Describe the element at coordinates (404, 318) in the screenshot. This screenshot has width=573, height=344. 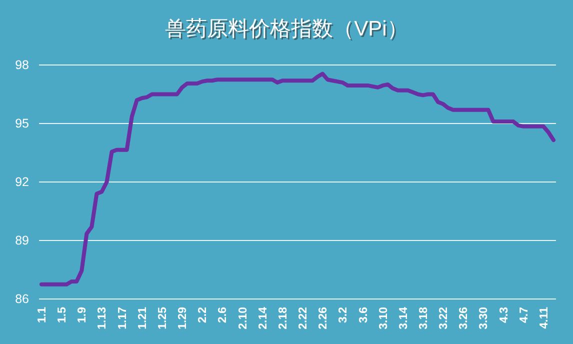
I see `x-tick-label: 3.14` at that location.